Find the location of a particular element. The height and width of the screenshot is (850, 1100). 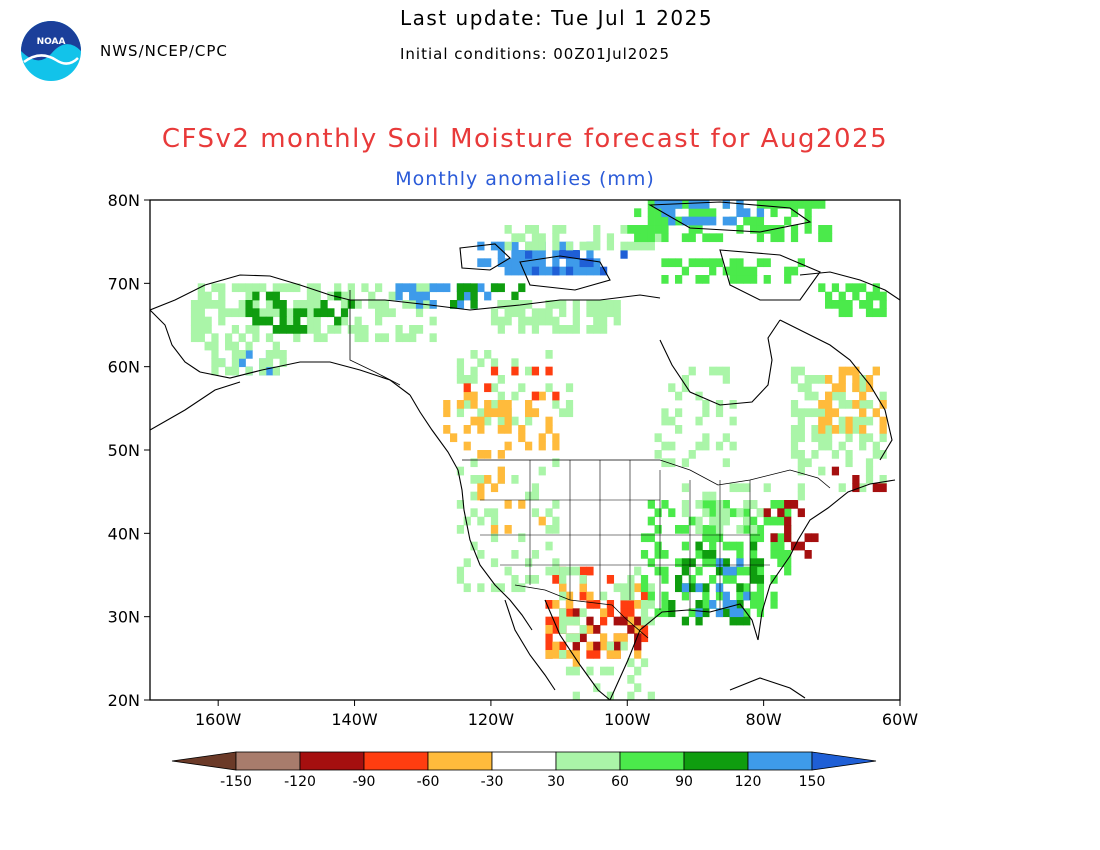

y-tick-label: 40N is located at coordinates (124, 533).